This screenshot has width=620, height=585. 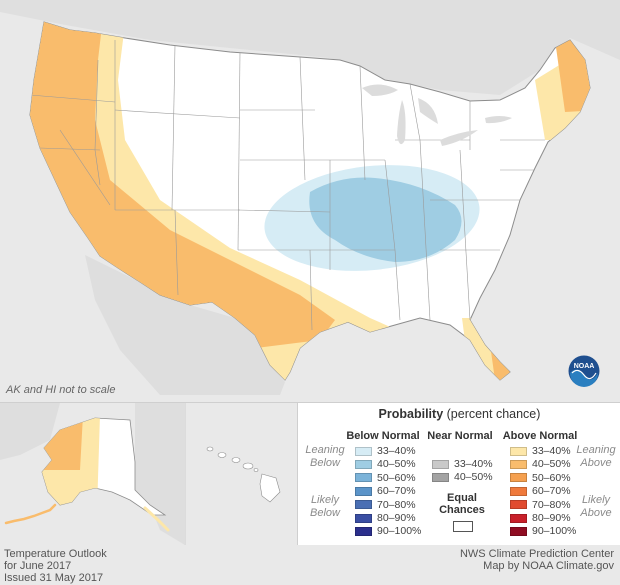 What do you see at coordinates (463, 526) in the screenshot?
I see `equal-chances-swatch` at bounding box center [463, 526].